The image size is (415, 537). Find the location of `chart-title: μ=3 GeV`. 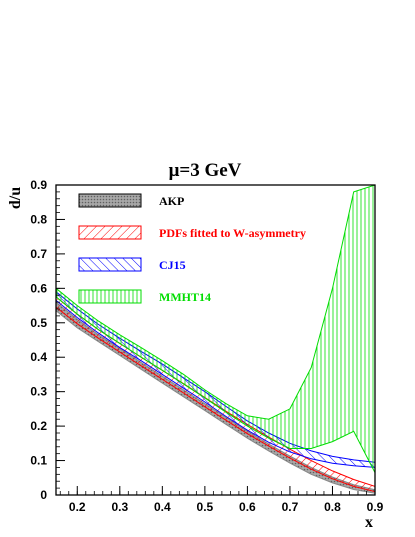

chart-title: μ=3 GeV is located at coordinates (205, 170).